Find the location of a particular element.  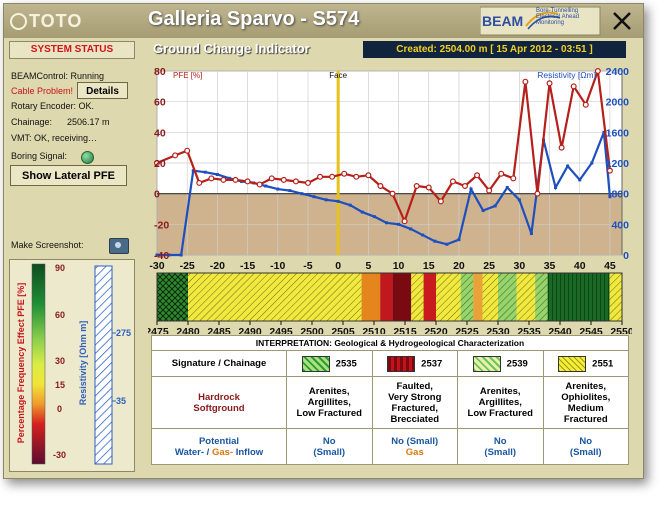

rock-line: Very Strong is located at coordinates (415, 397).